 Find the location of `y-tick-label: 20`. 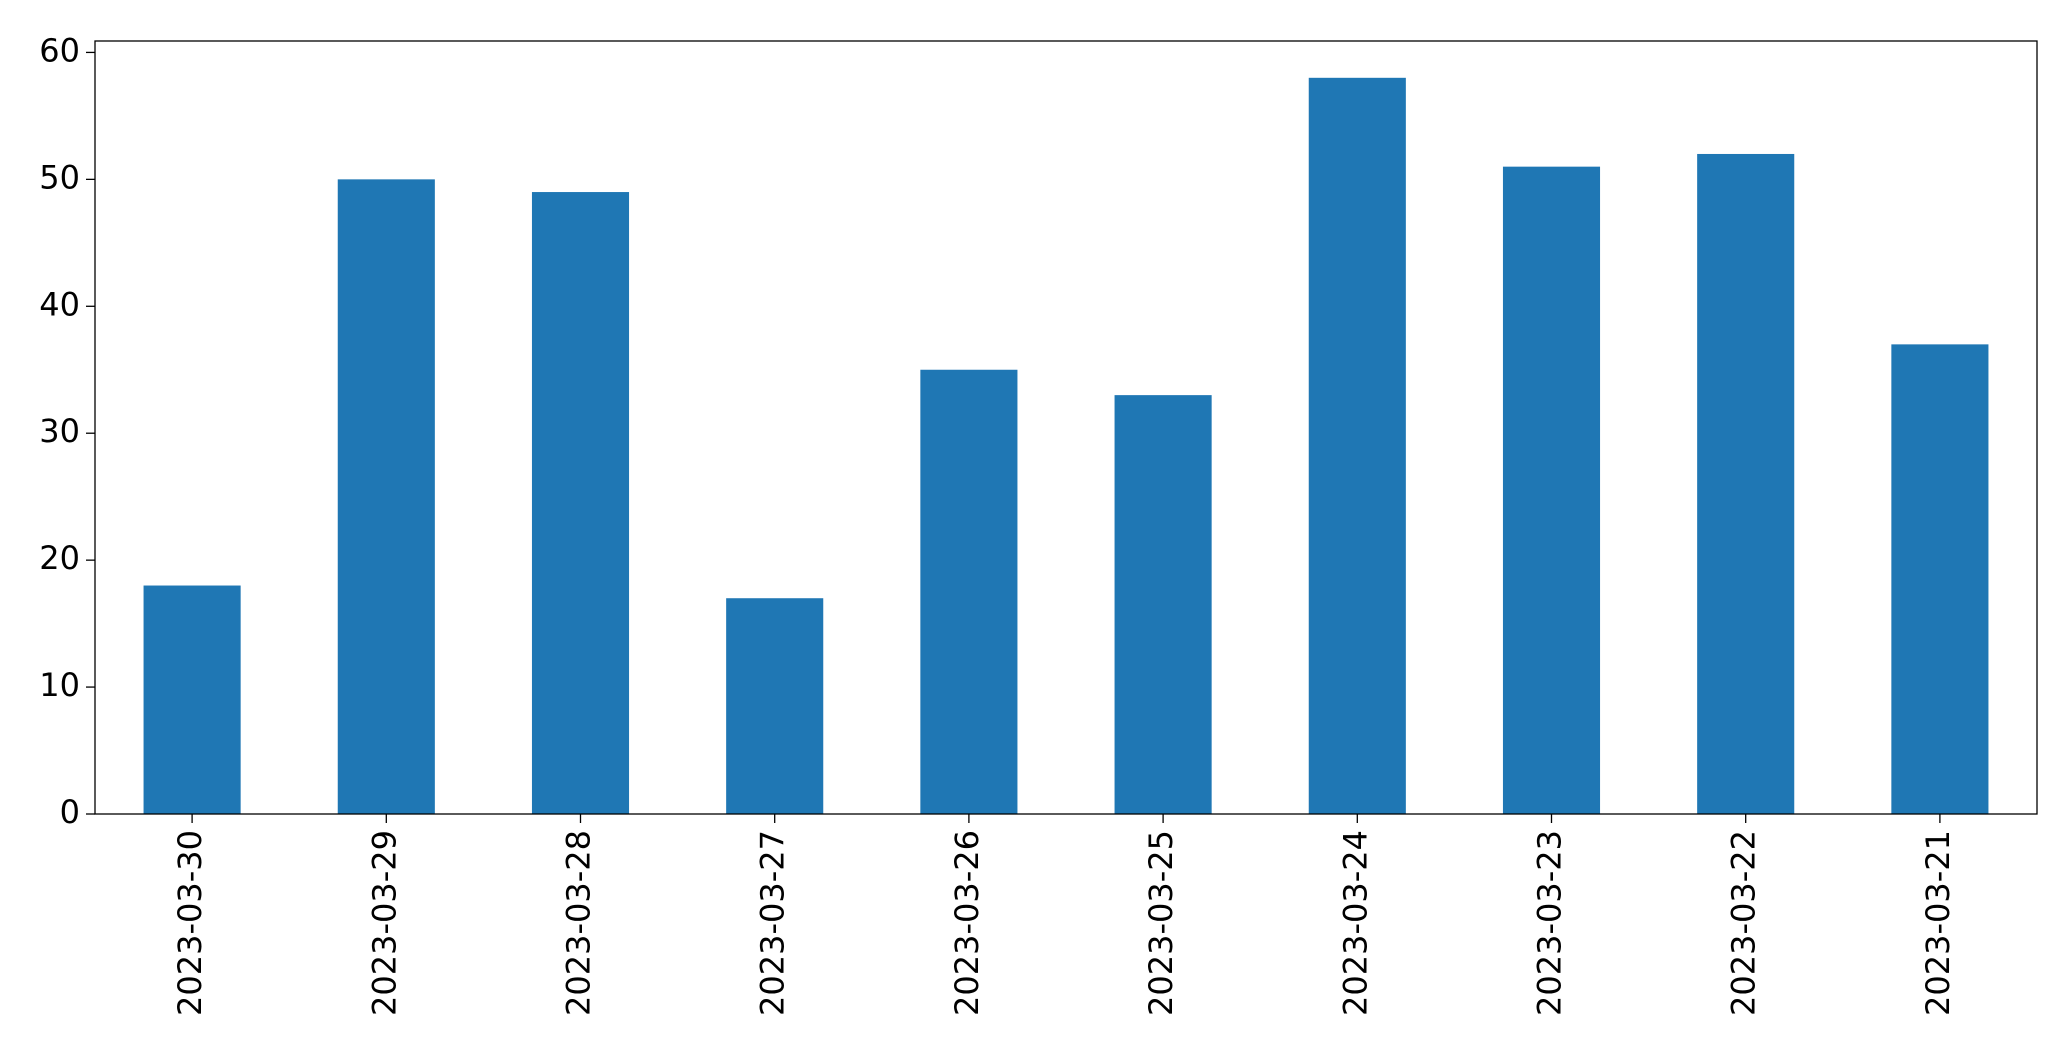

y-tick-label: 20 is located at coordinates (59, 558).